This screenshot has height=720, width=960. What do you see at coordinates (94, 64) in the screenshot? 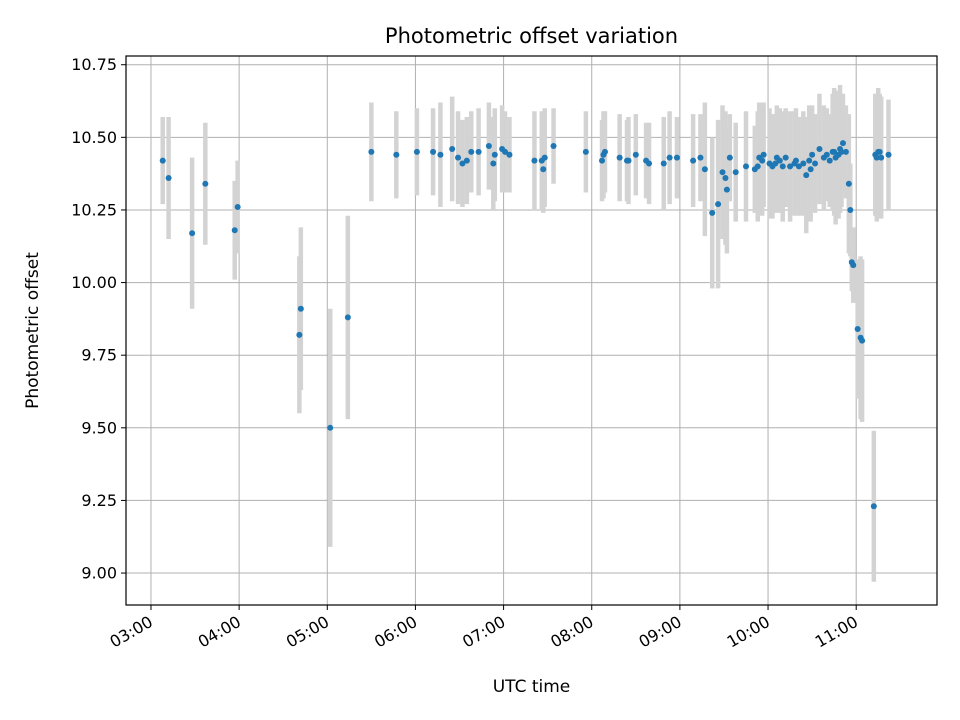
I see `y-tick-label: 10.75` at bounding box center [94, 64].